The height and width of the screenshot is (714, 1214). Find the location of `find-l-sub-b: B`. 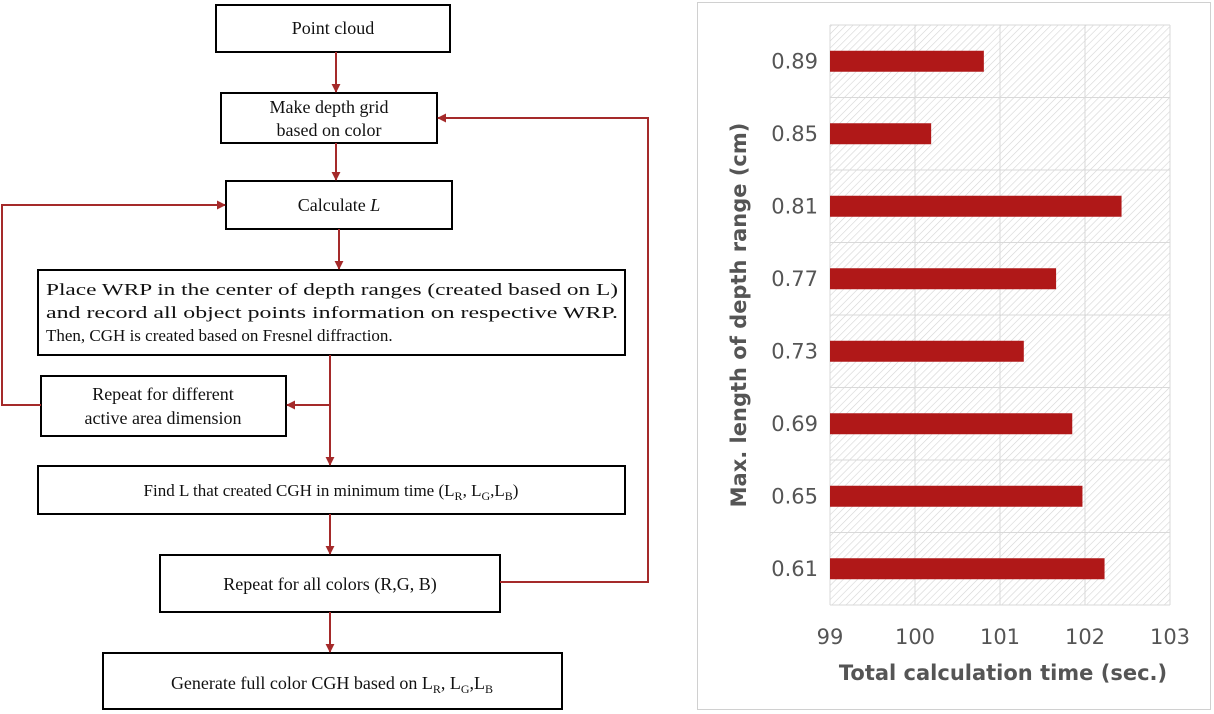

find-l-sub-b: B is located at coordinates (509, 496).